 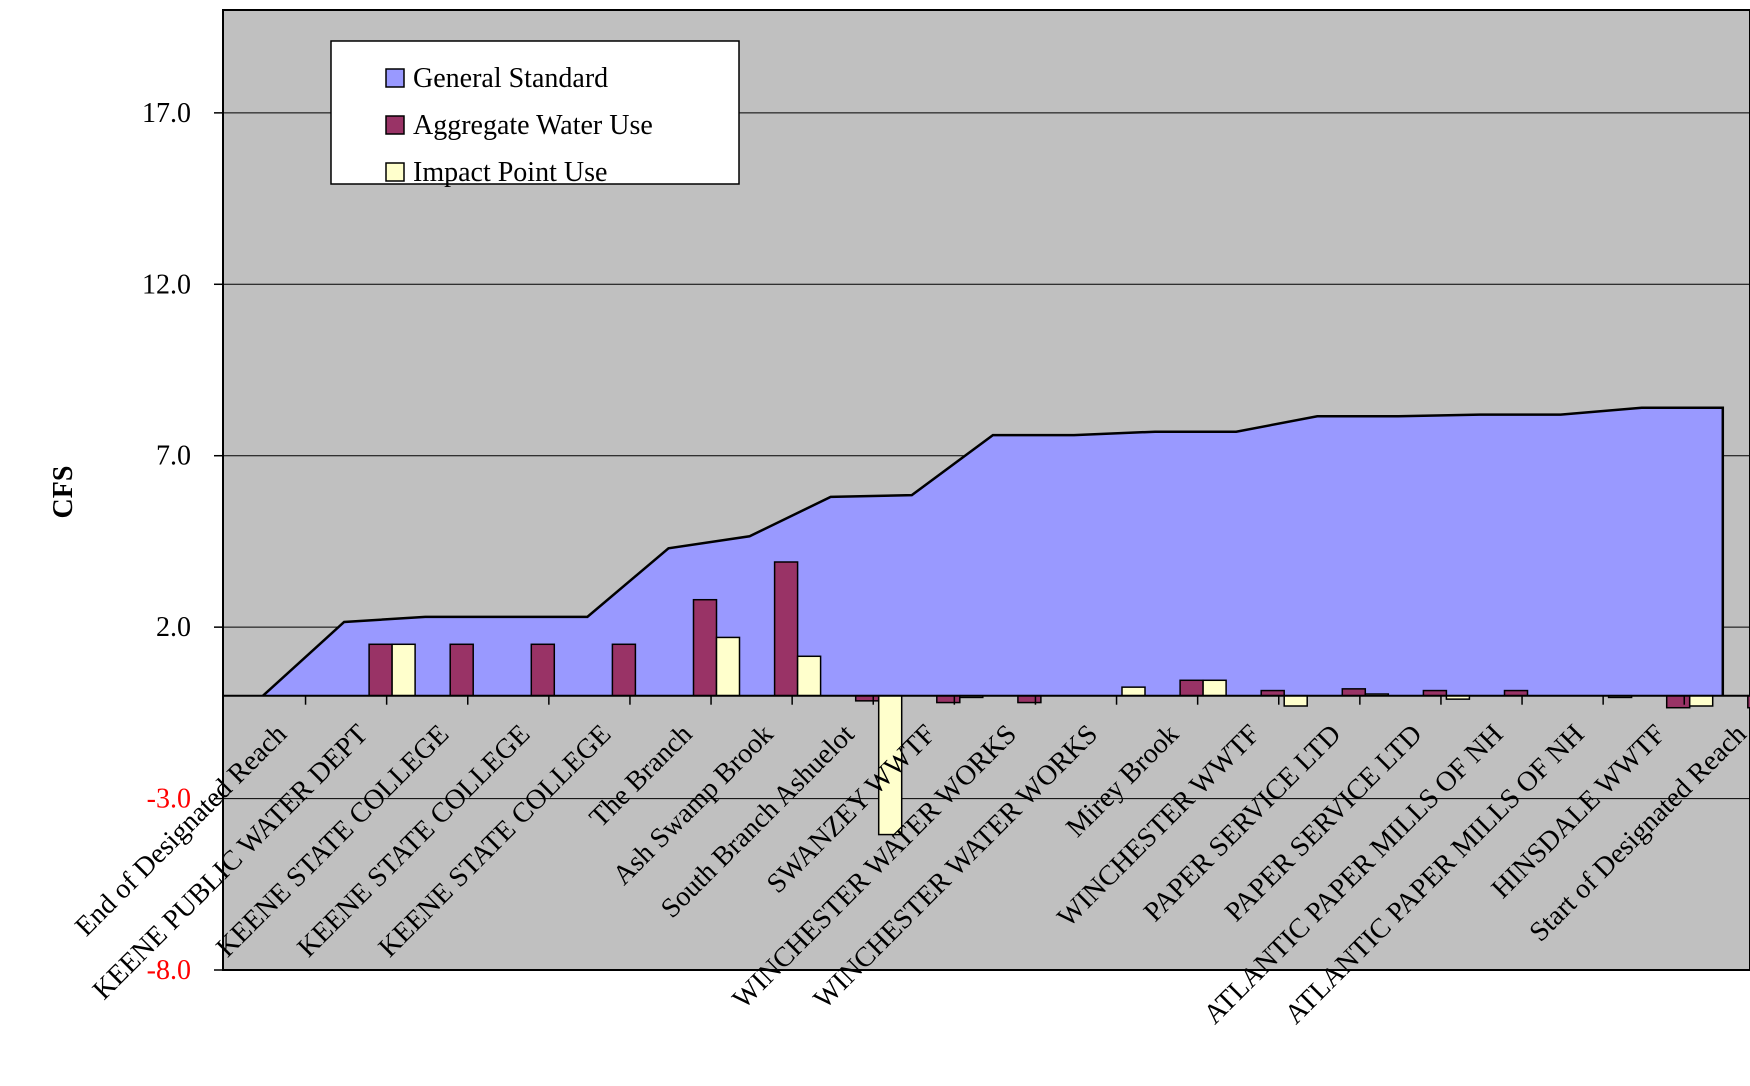 I want to click on legend-entry: Aggregate Water Use, so click(x=533, y=125).